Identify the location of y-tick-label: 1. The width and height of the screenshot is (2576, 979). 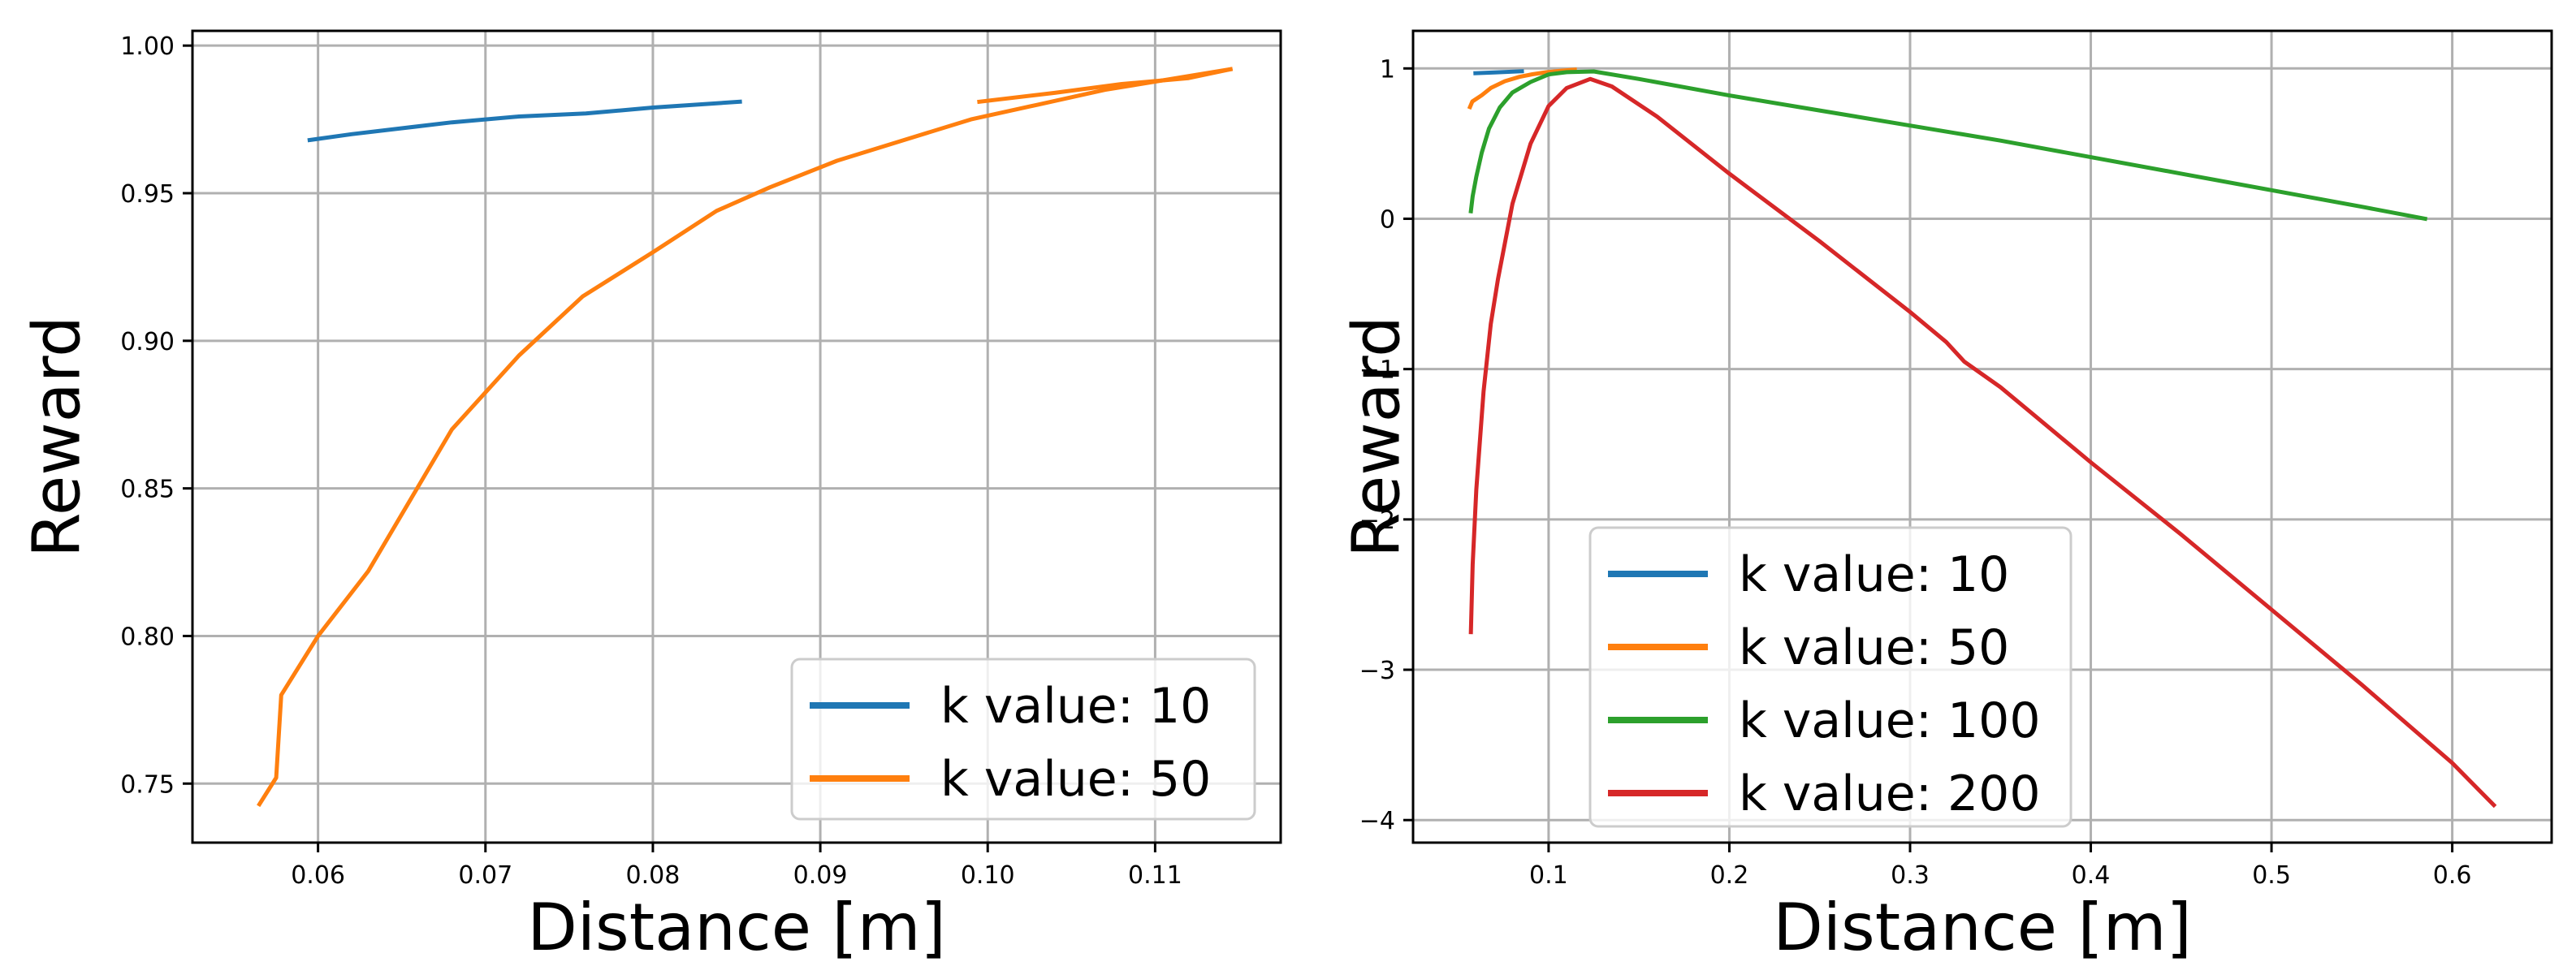
(1387, 69).